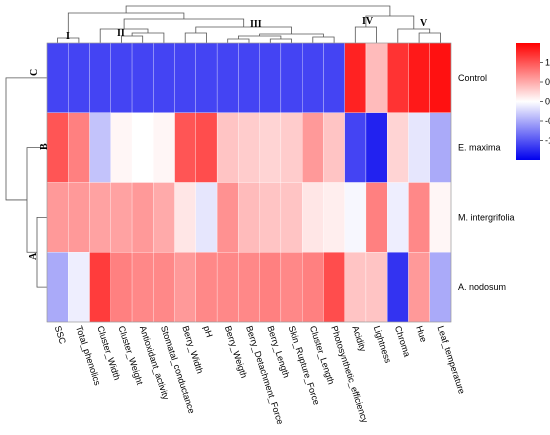 This screenshot has width=550, height=435. What do you see at coordinates (482, 287) in the screenshot?
I see `row-label: A. nodosum` at bounding box center [482, 287].